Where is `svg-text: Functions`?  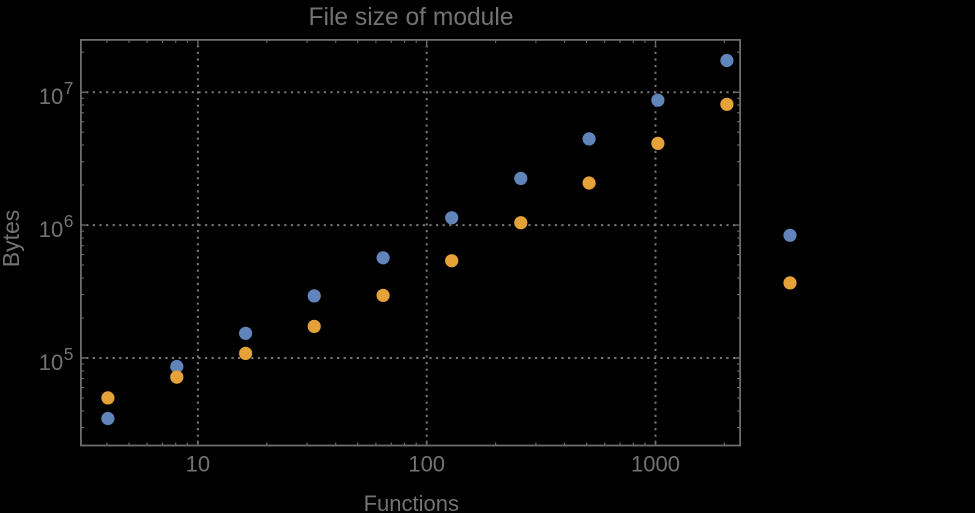 svg-text: Functions is located at coordinates (411, 502).